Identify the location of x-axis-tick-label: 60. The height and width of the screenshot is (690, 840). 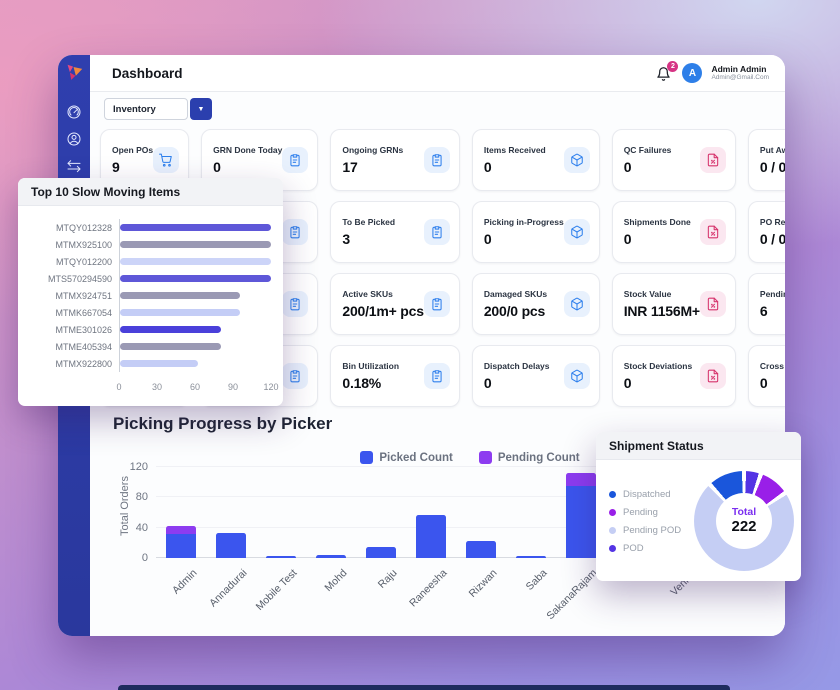
(195, 387).